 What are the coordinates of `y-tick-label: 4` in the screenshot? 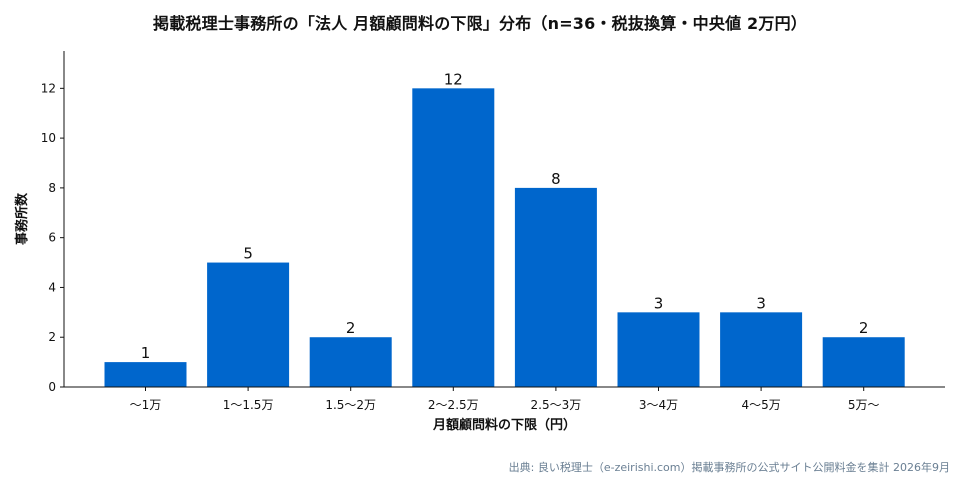 It's located at (52, 287).